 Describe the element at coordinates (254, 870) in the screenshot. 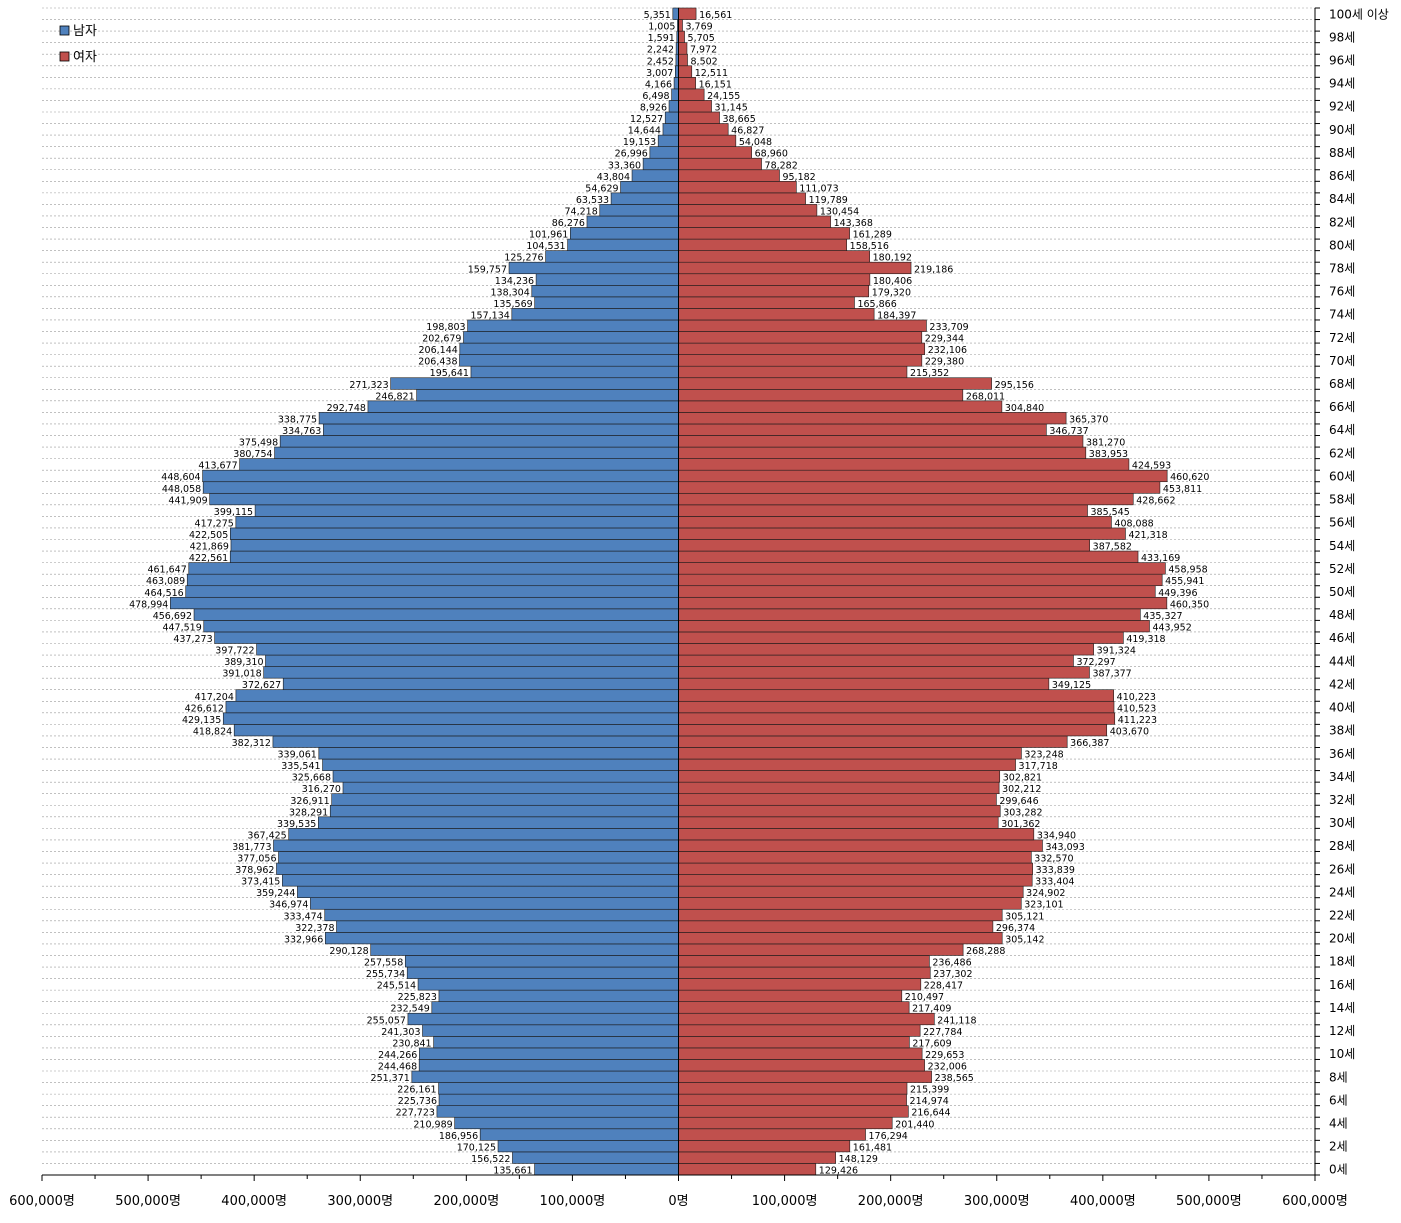

I see `data-label-male: 378,962` at that location.